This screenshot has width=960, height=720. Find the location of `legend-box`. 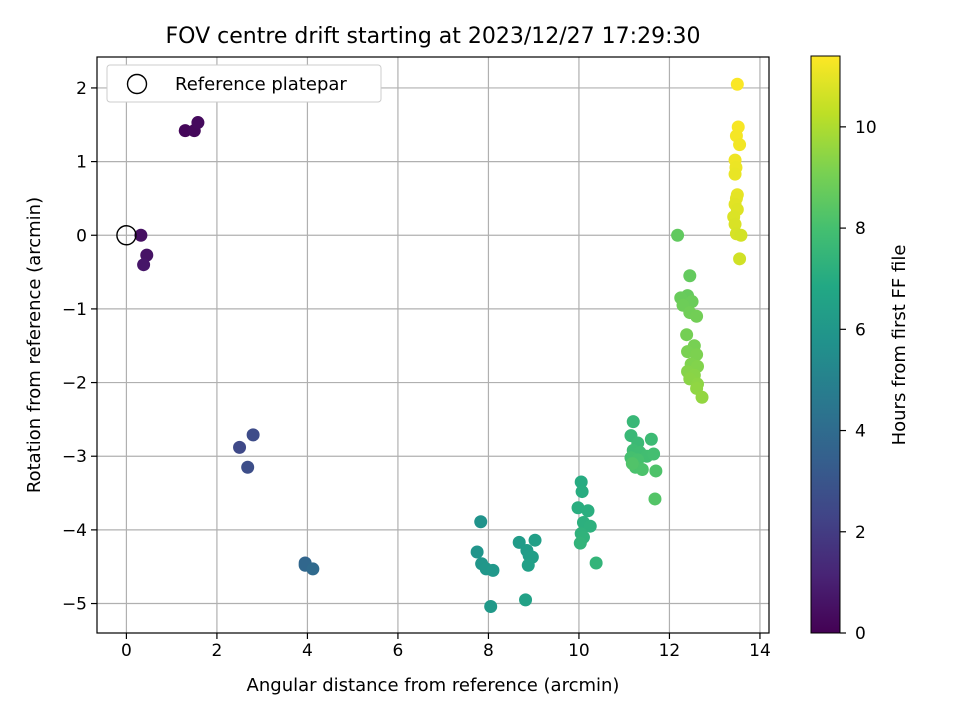

legend-box is located at coordinates (244, 83).